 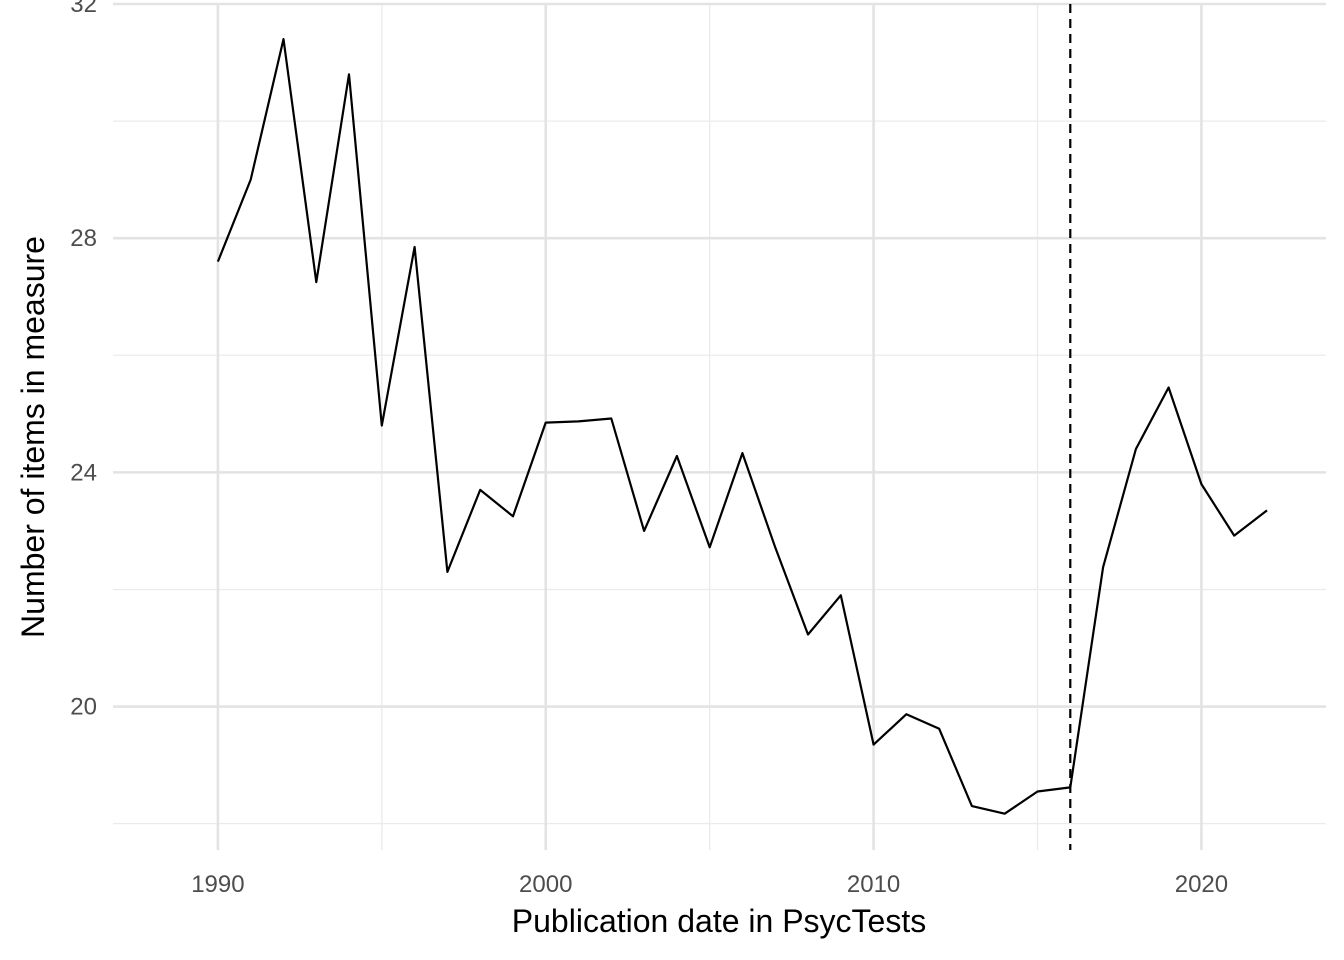 I want to click on y-axis-title: Number of items in measure, so click(x=33, y=437).